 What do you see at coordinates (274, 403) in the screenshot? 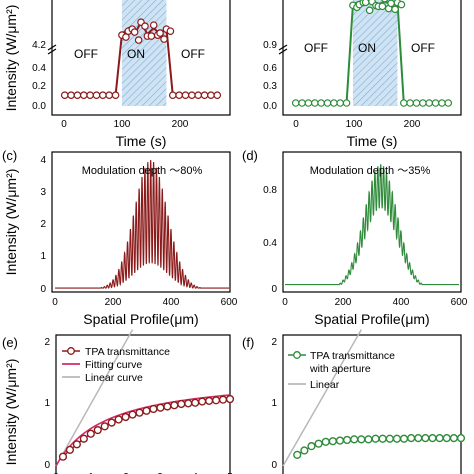
I see `panel-f-ytick-2: 1` at bounding box center [274, 403].